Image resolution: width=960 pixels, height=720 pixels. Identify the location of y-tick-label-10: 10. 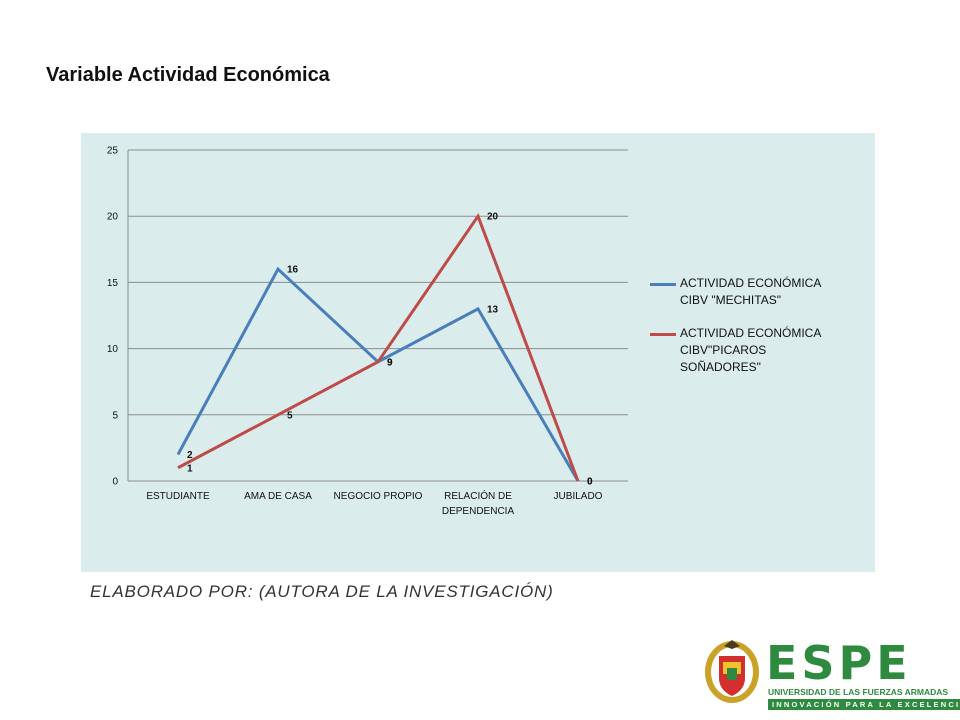
(113, 349).